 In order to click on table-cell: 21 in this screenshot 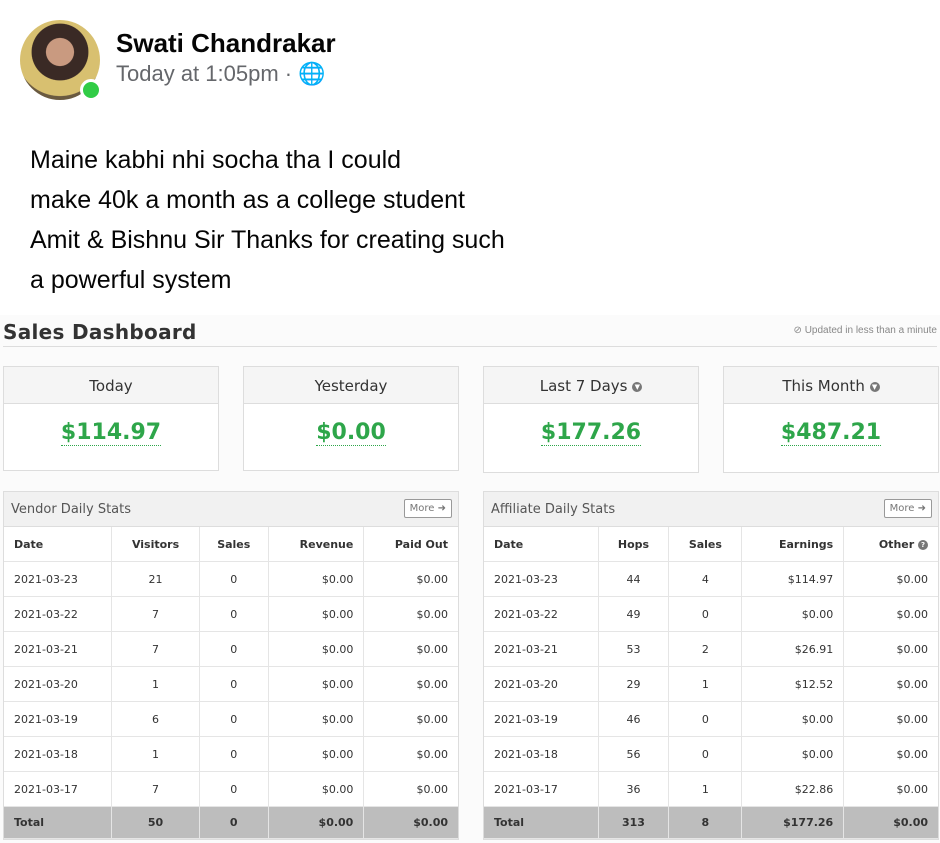, I will do `click(155, 579)`.